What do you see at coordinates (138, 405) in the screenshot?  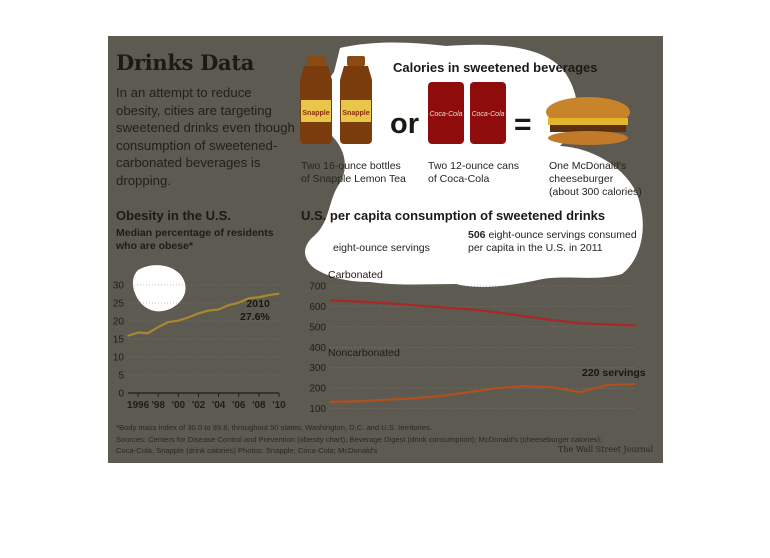 I see `x-tick-label: 1996` at bounding box center [138, 405].